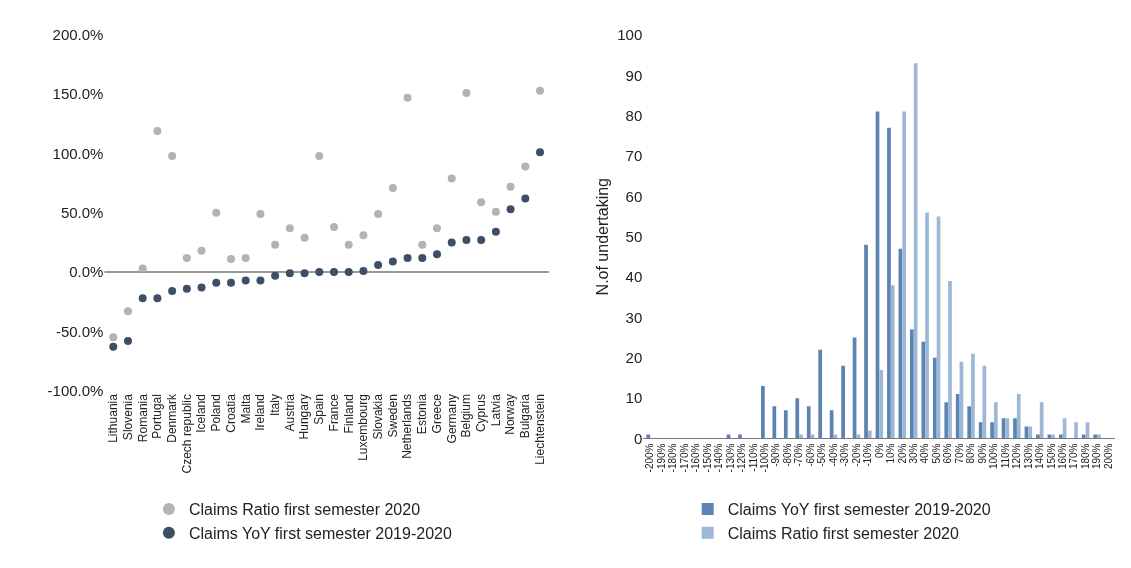  Describe the element at coordinates (634, 277) in the screenshot. I see `y-tick-label: 40` at that location.